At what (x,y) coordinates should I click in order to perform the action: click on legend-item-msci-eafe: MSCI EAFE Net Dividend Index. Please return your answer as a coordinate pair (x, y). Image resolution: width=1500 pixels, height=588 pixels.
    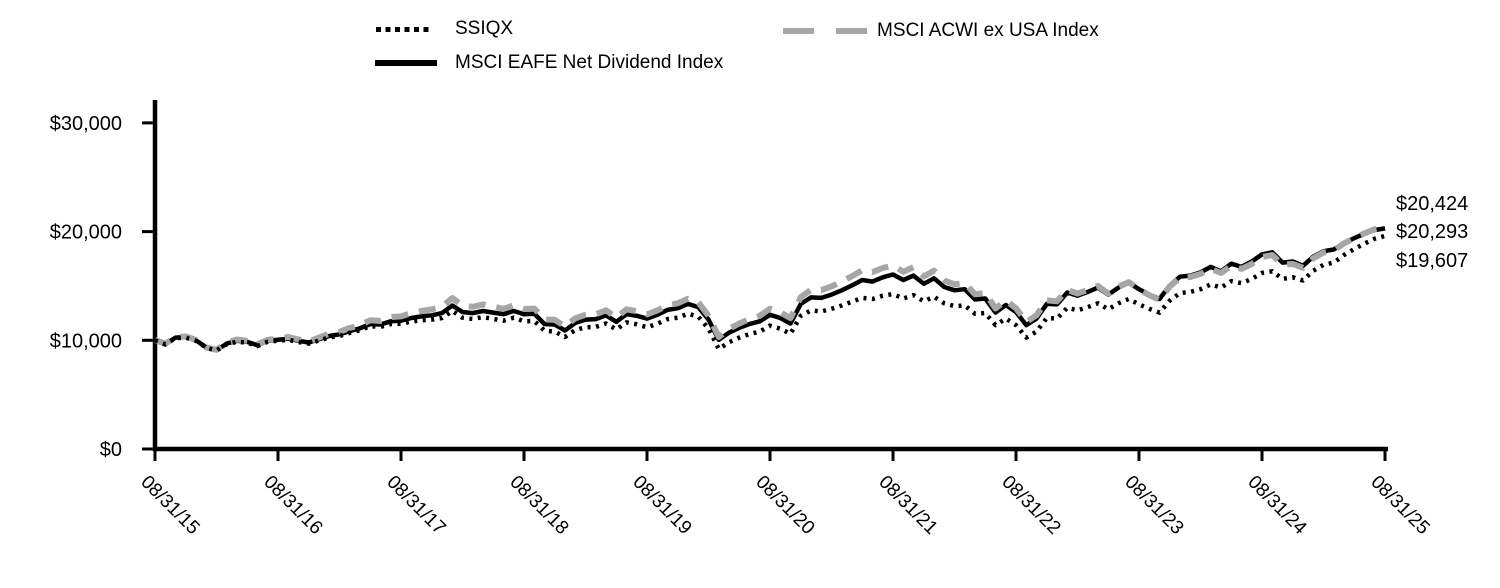
    Looking at the image, I should click on (549, 63).